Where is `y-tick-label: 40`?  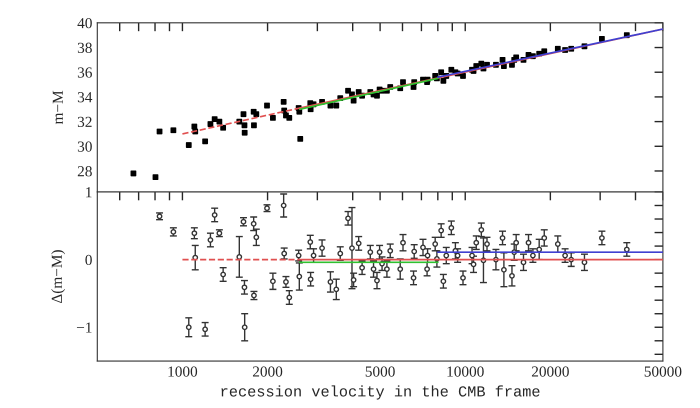 y-tick-label: 40 is located at coordinates (84, 23).